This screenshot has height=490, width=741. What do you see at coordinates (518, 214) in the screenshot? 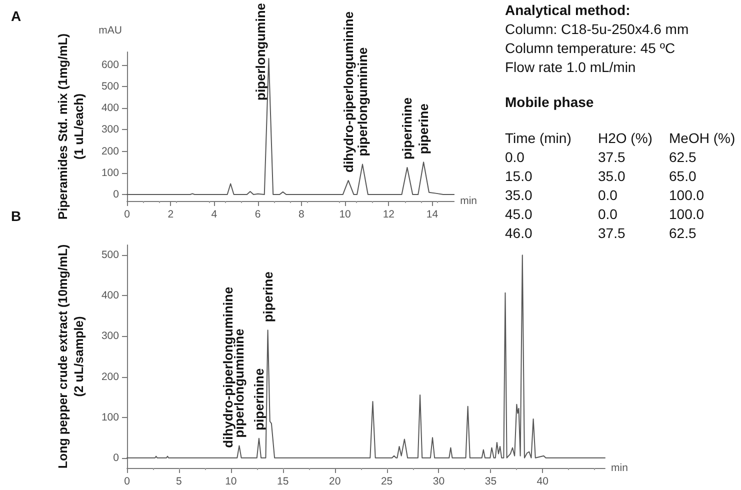
I see `text: 45.0` at bounding box center [518, 214].